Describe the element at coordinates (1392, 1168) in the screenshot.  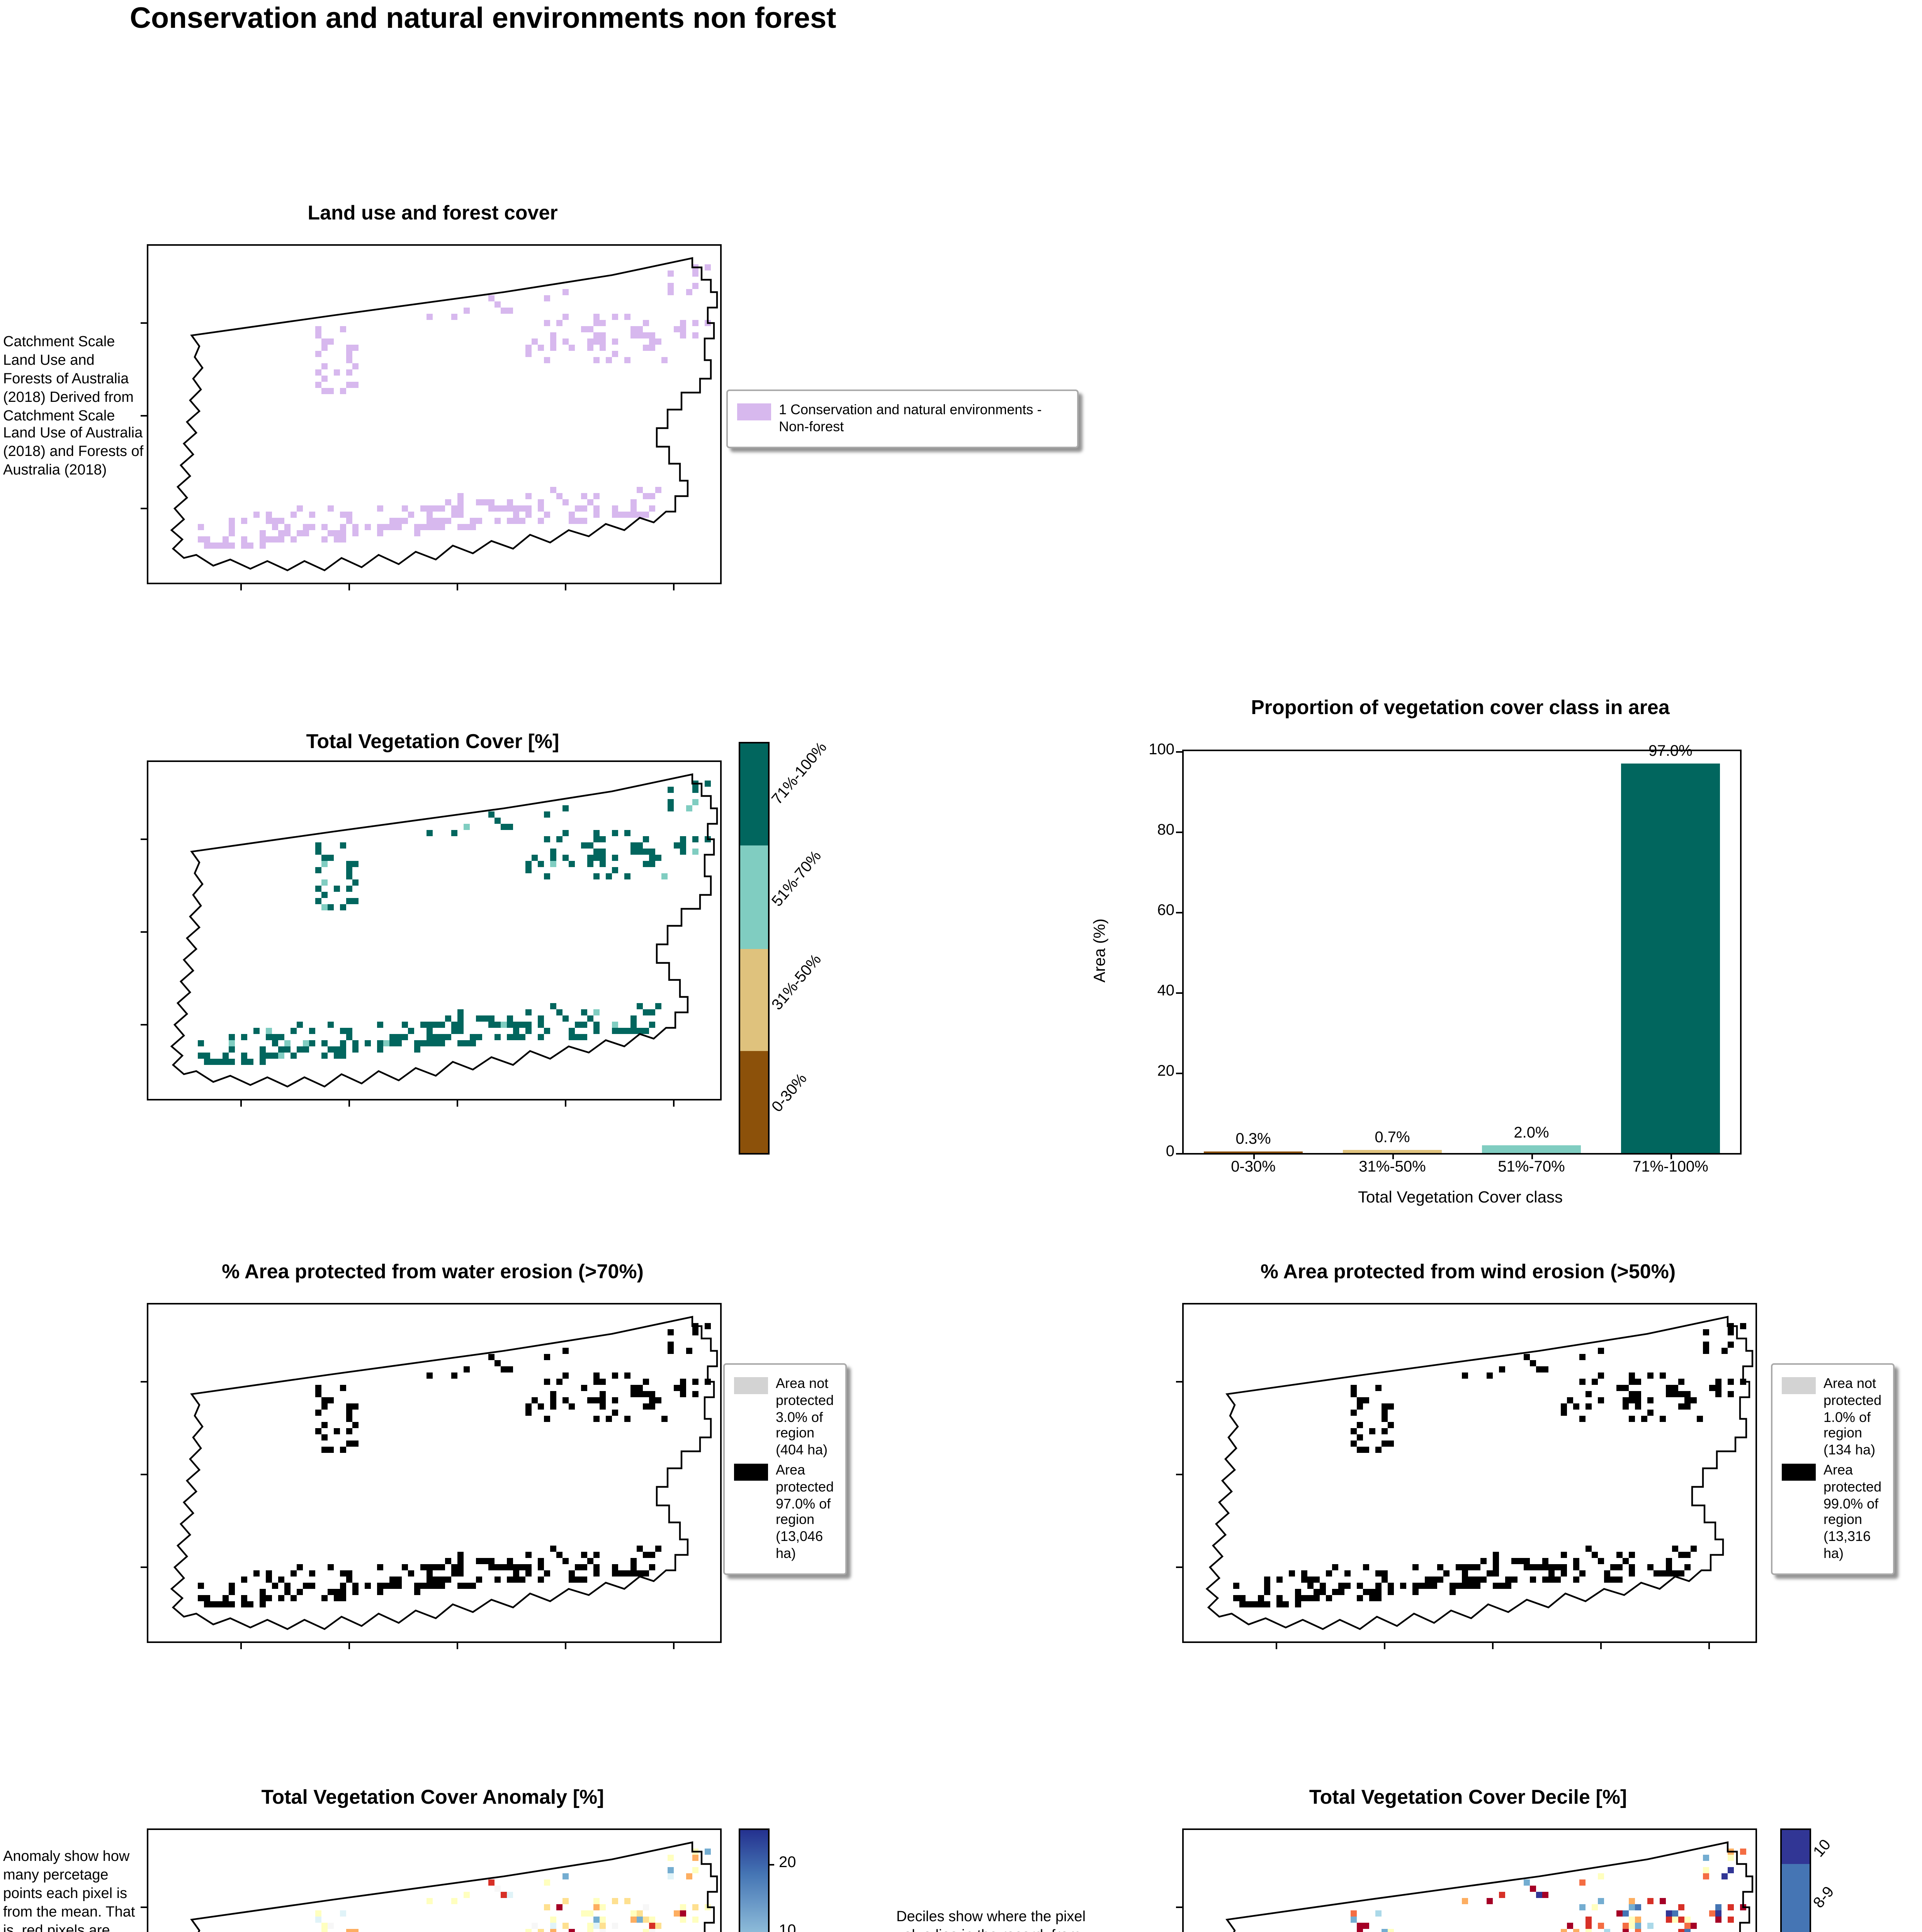
I see `x-tick-label: 31%-50%` at that location.